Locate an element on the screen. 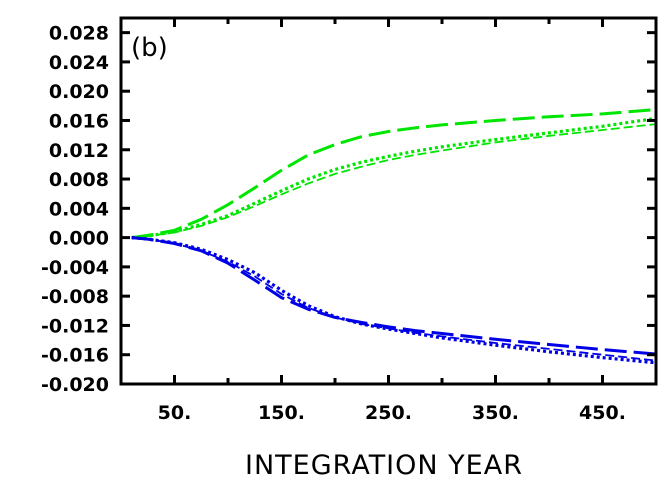 The height and width of the screenshot is (481, 660). y-tick-label: 0.000 is located at coordinates (79, 239).